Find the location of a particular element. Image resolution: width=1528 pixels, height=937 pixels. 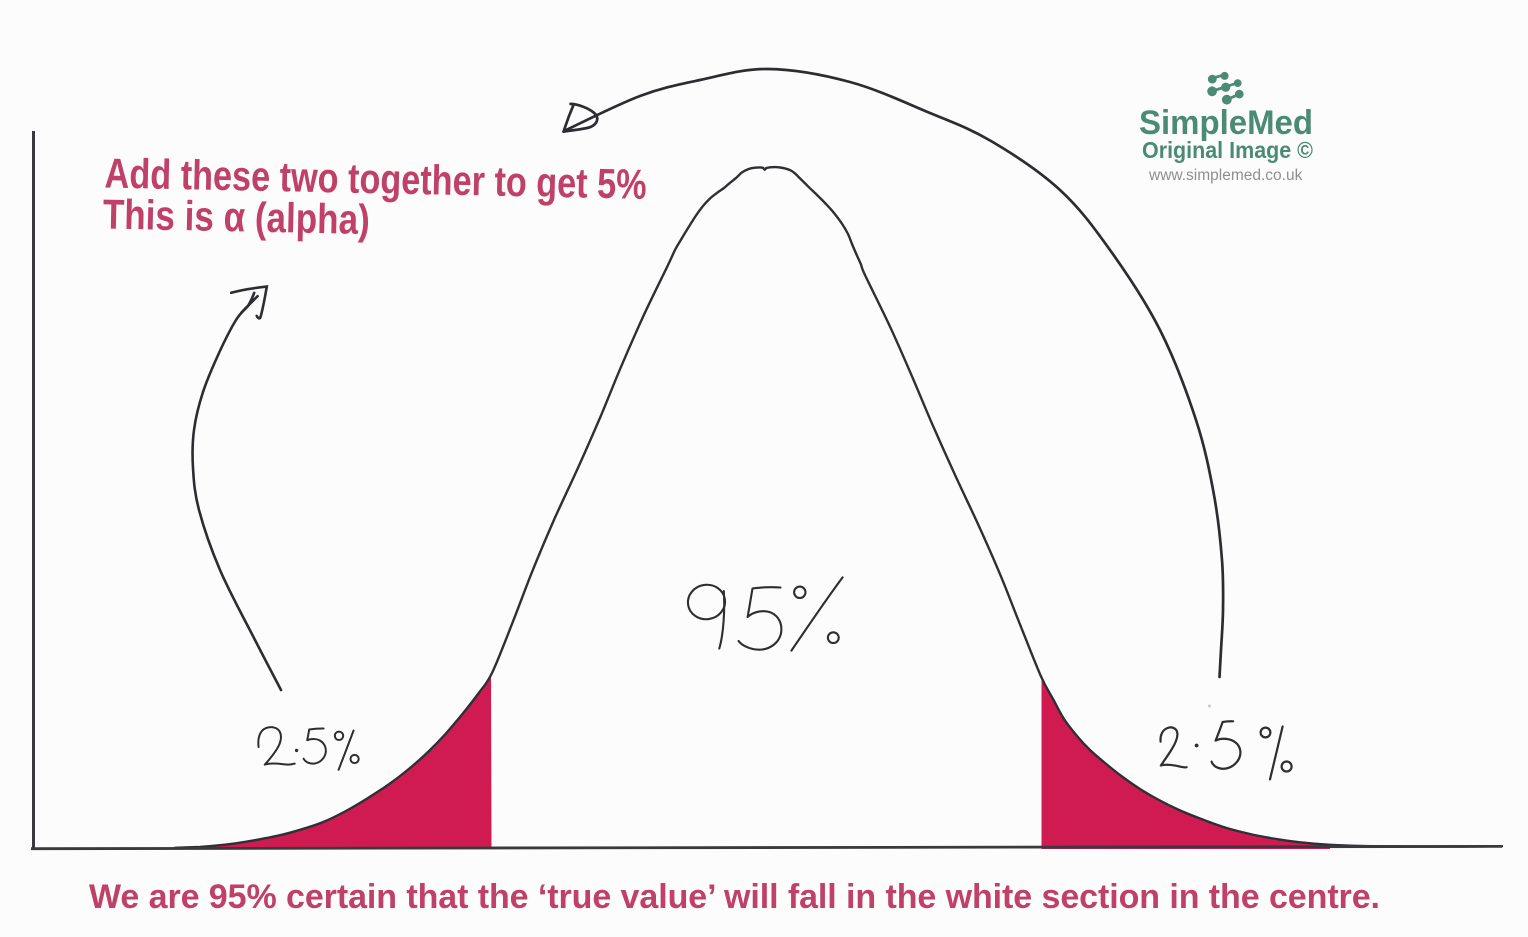

svg-text:Add these two together to get: Add these two together to get 5% is located at coordinates (375, 179).